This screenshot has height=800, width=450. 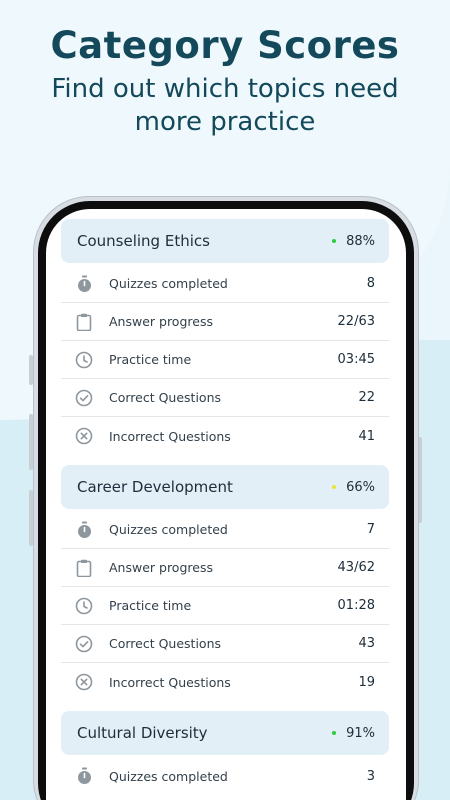 What do you see at coordinates (31, 370) in the screenshot?
I see `phone-mute-button` at bounding box center [31, 370].